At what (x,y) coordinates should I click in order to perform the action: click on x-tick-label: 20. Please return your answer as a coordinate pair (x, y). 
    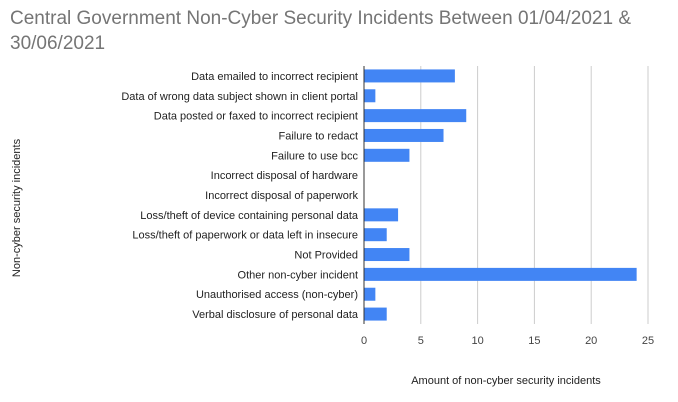
    Looking at the image, I should click on (591, 341).